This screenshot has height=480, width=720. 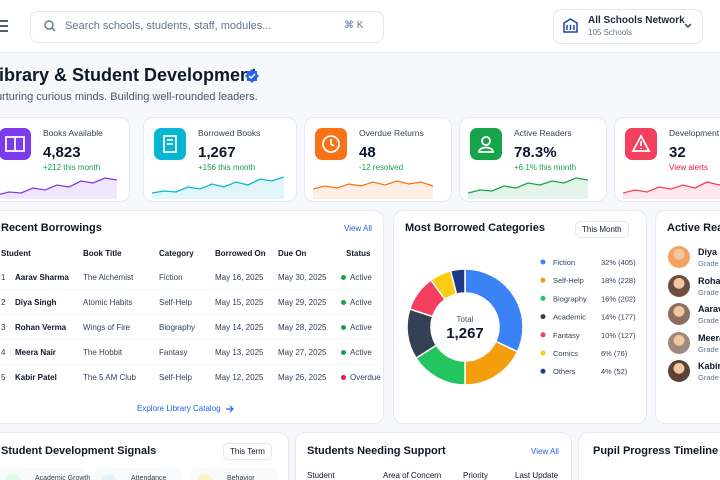 What do you see at coordinates (709, 309) in the screenshot?
I see `reader-name: Aarav Sharma` at bounding box center [709, 309].